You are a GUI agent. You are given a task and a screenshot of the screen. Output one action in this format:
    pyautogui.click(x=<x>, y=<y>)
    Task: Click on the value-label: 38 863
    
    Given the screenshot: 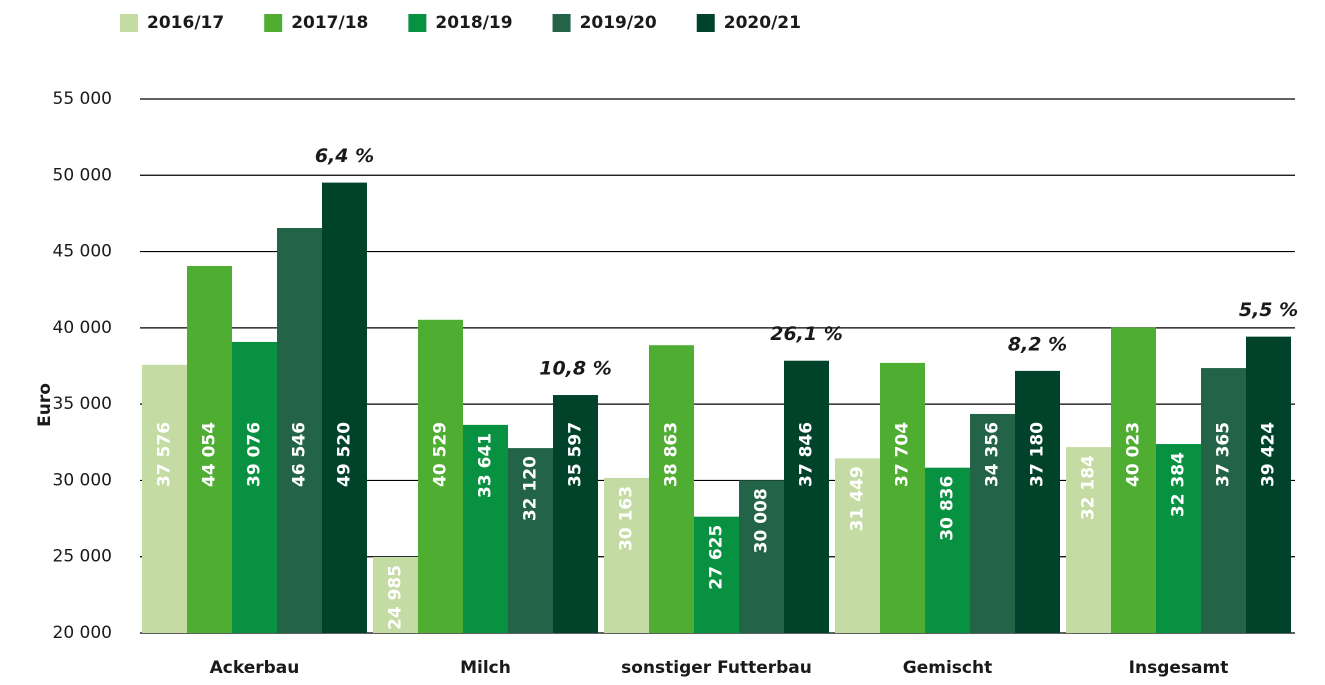 What is the action you would take?
    pyautogui.click(x=672, y=454)
    